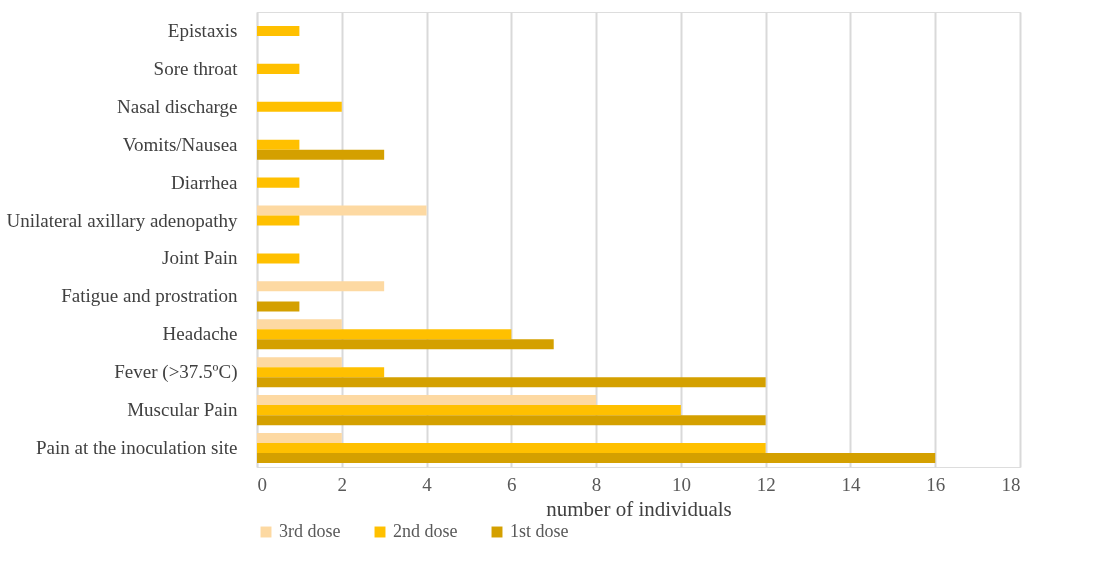 The height and width of the screenshot is (574, 1100). I want to click on x-tick-label: 0, so click(262, 484).